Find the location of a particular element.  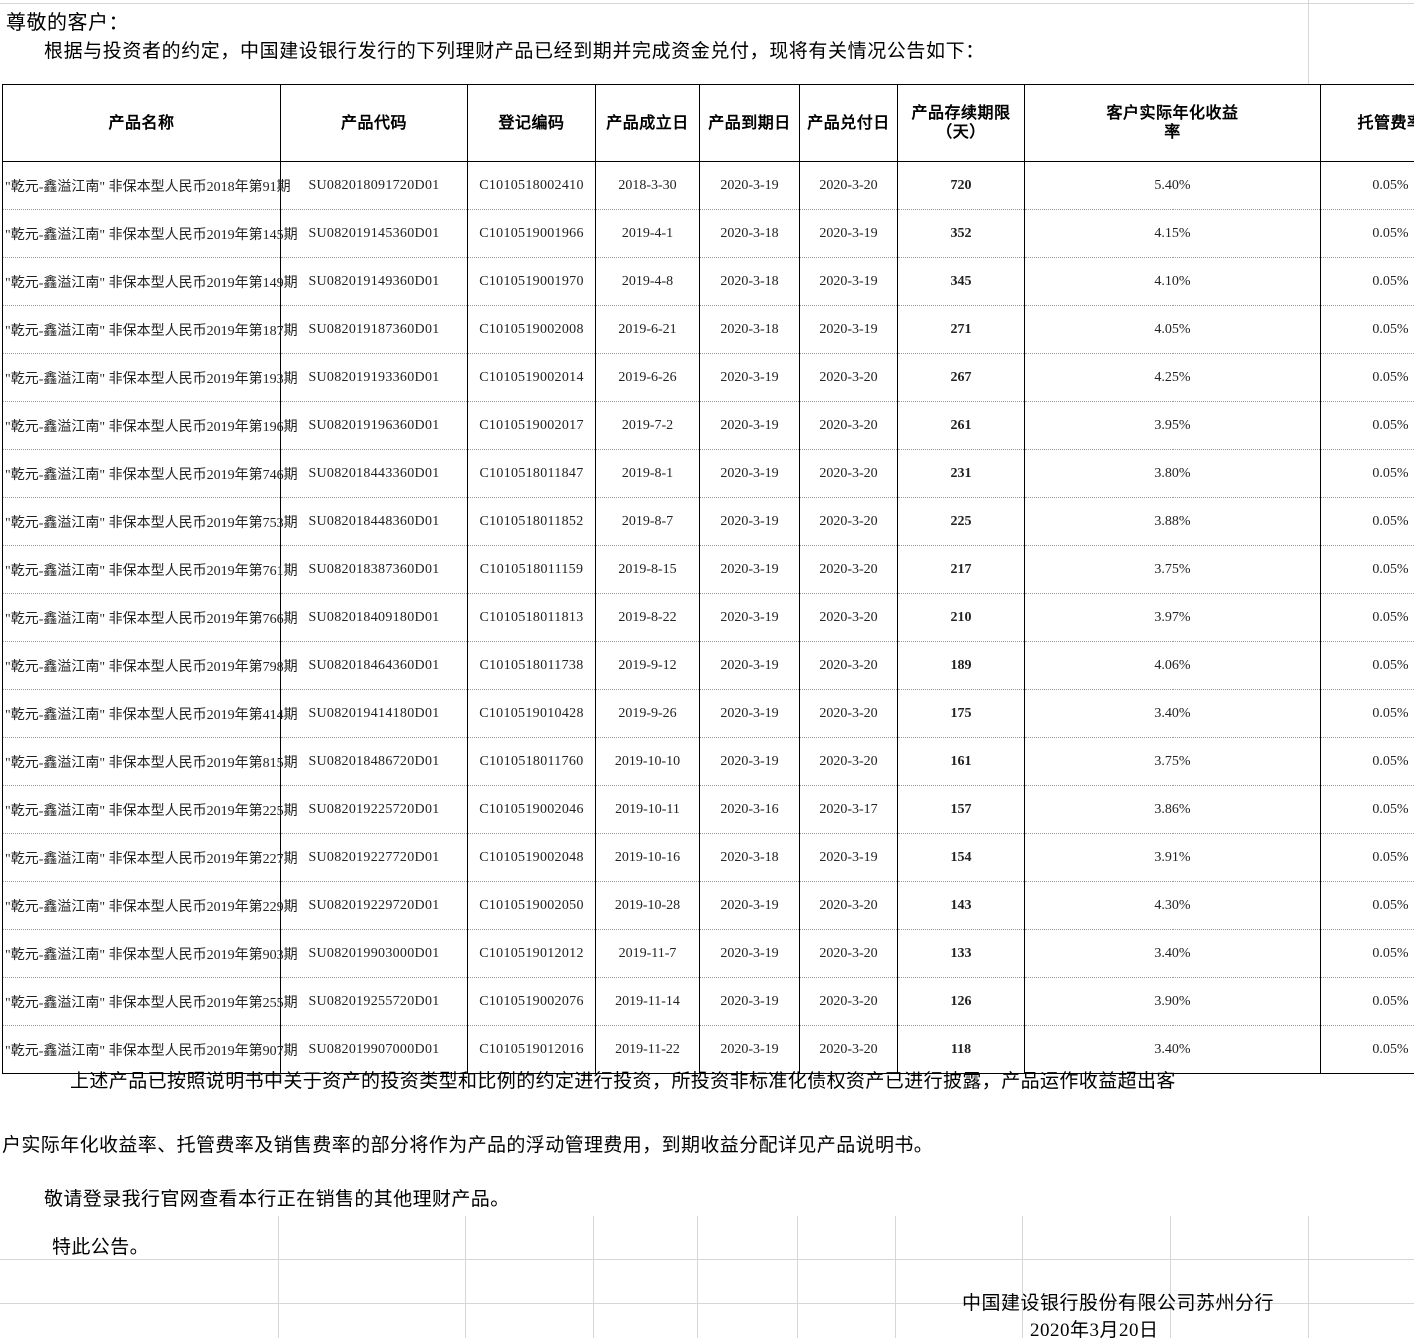

cell-product-name: "乾元-鑫溢江南" 非保本型人民币2018年第91期 is located at coordinates (142, 186).